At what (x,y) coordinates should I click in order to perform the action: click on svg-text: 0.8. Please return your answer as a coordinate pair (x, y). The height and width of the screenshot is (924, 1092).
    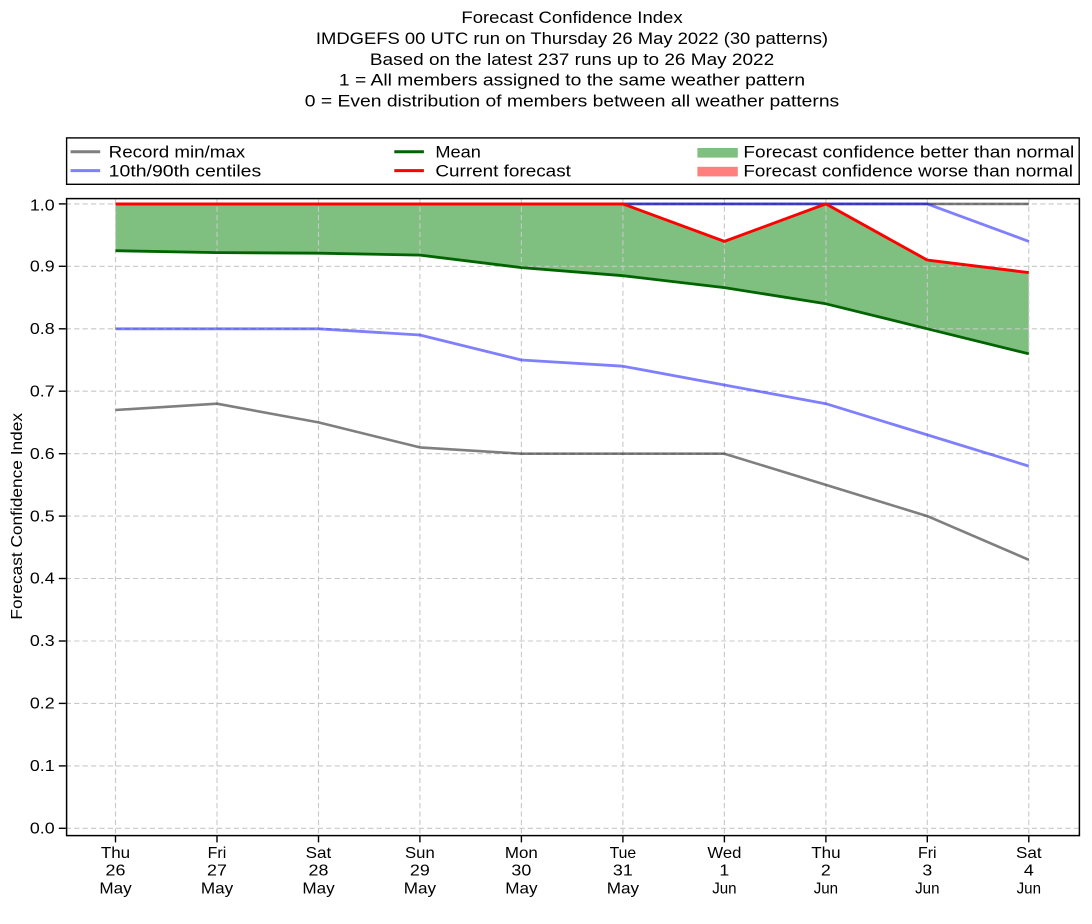
    Looking at the image, I should click on (42, 329).